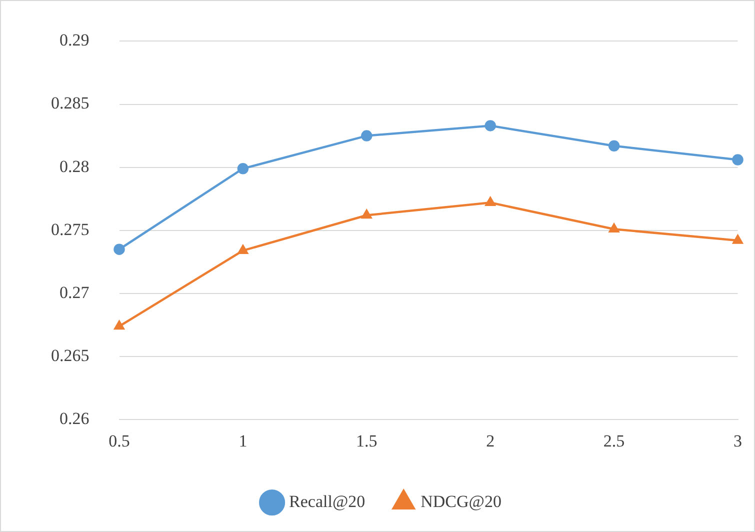  I want to click on x-tick-label: 2, so click(490, 440).